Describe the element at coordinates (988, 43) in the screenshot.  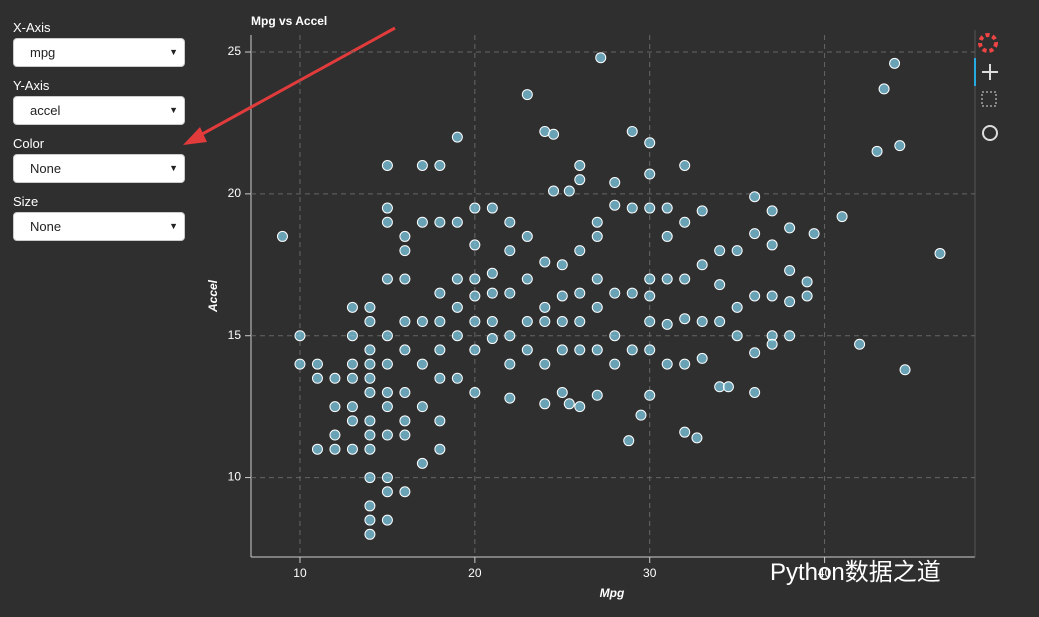
I see `bokeh-logo` at that location.